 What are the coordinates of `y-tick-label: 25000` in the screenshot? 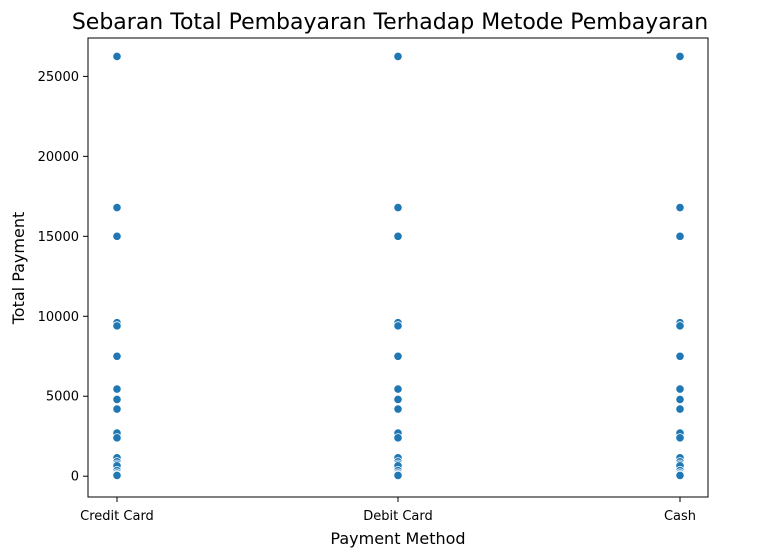 It's located at (58, 77).